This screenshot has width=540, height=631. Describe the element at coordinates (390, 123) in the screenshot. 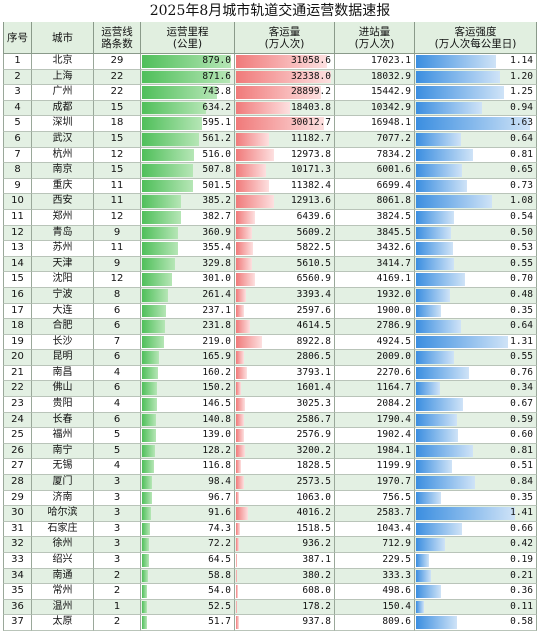

I see `entries-value: 16948.1` at that location.